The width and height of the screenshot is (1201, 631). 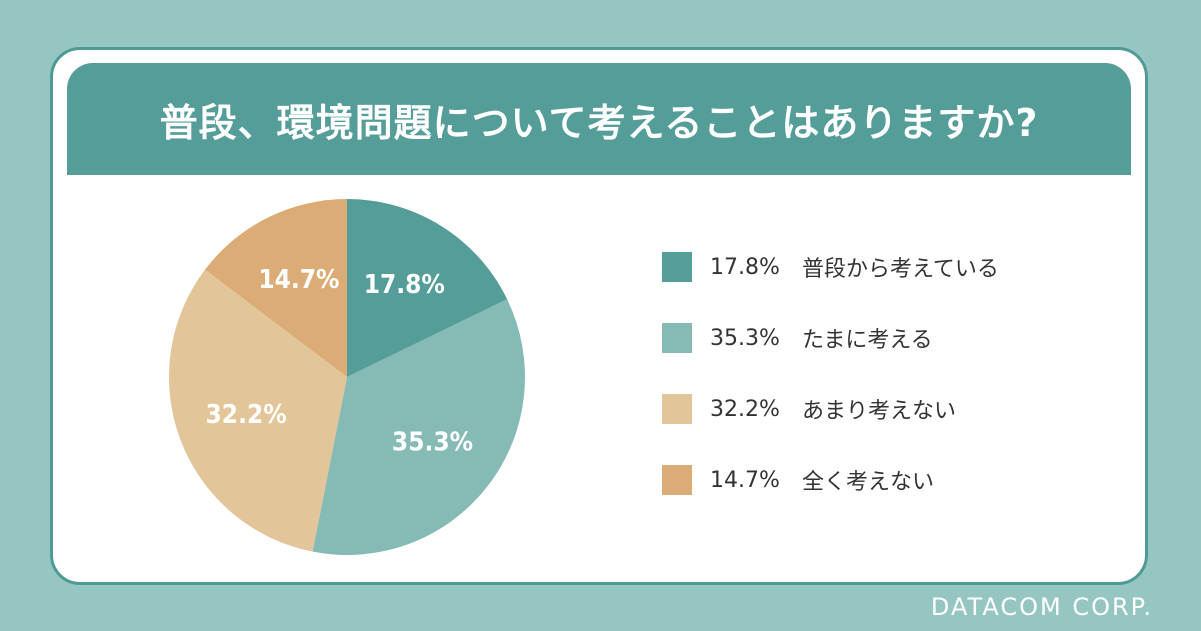 What do you see at coordinates (745, 338) in the screenshot?
I see `legend-percent: 35.3%` at bounding box center [745, 338].